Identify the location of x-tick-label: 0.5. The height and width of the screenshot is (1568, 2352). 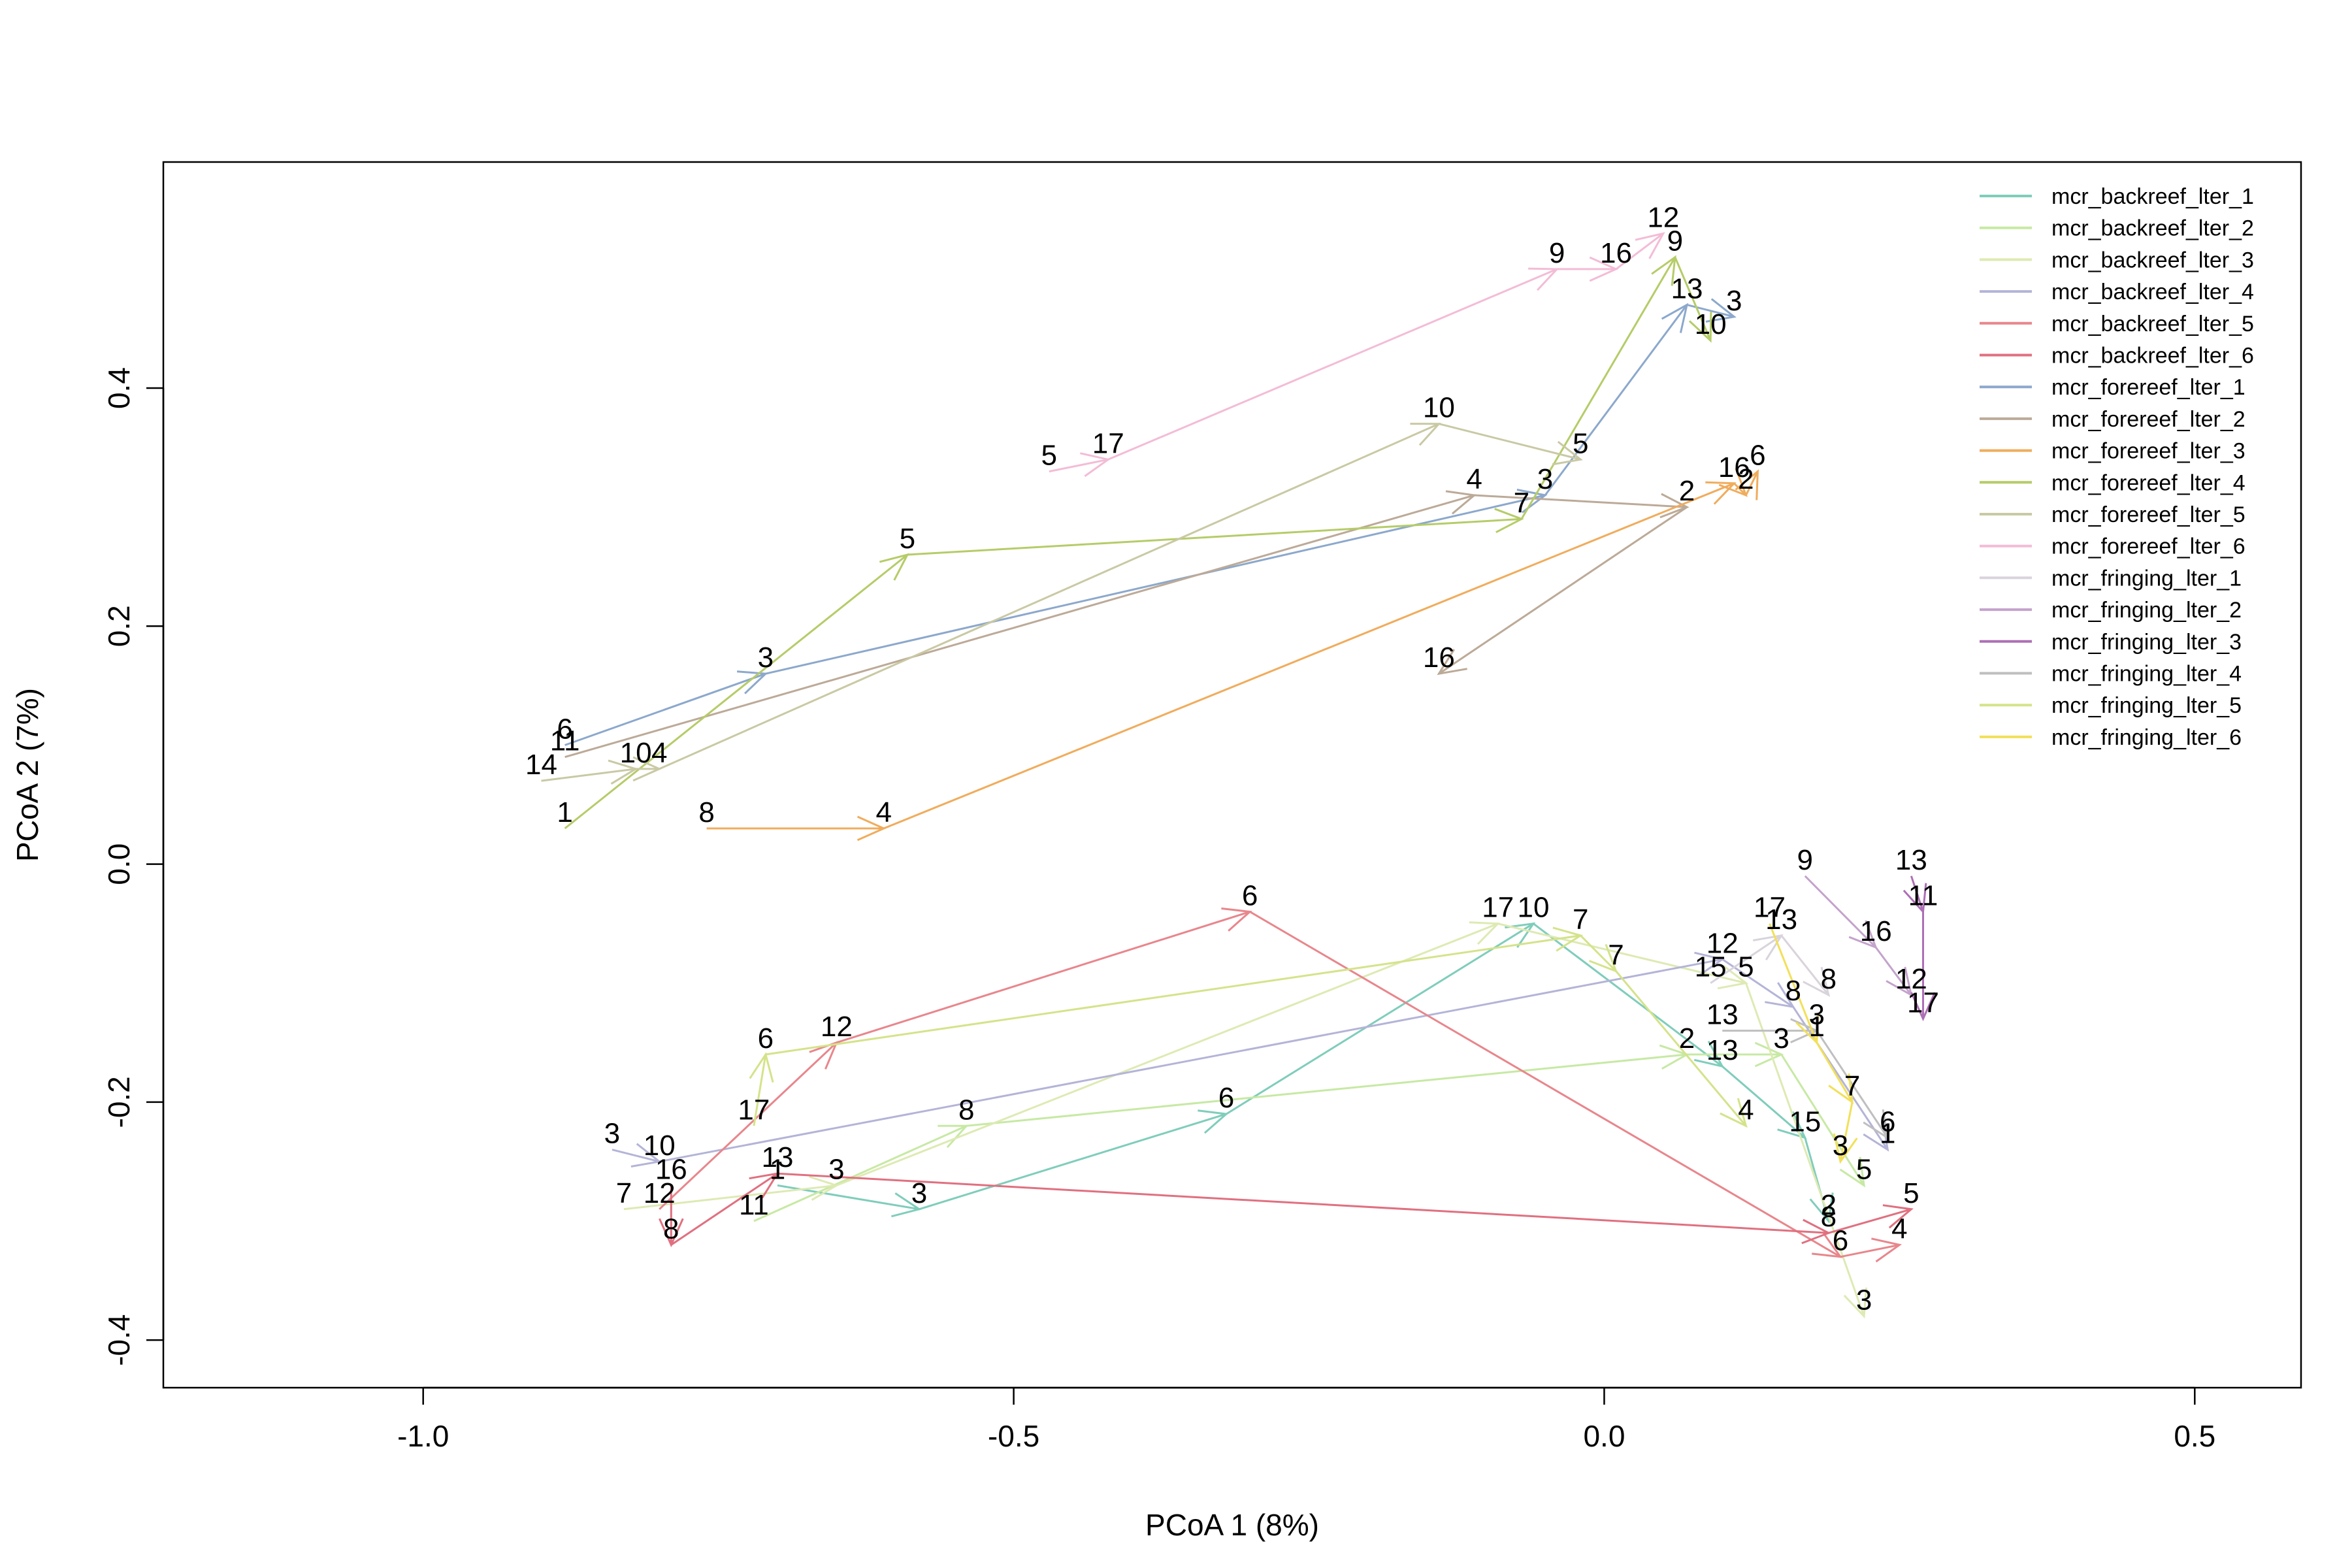
(2194, 1436).